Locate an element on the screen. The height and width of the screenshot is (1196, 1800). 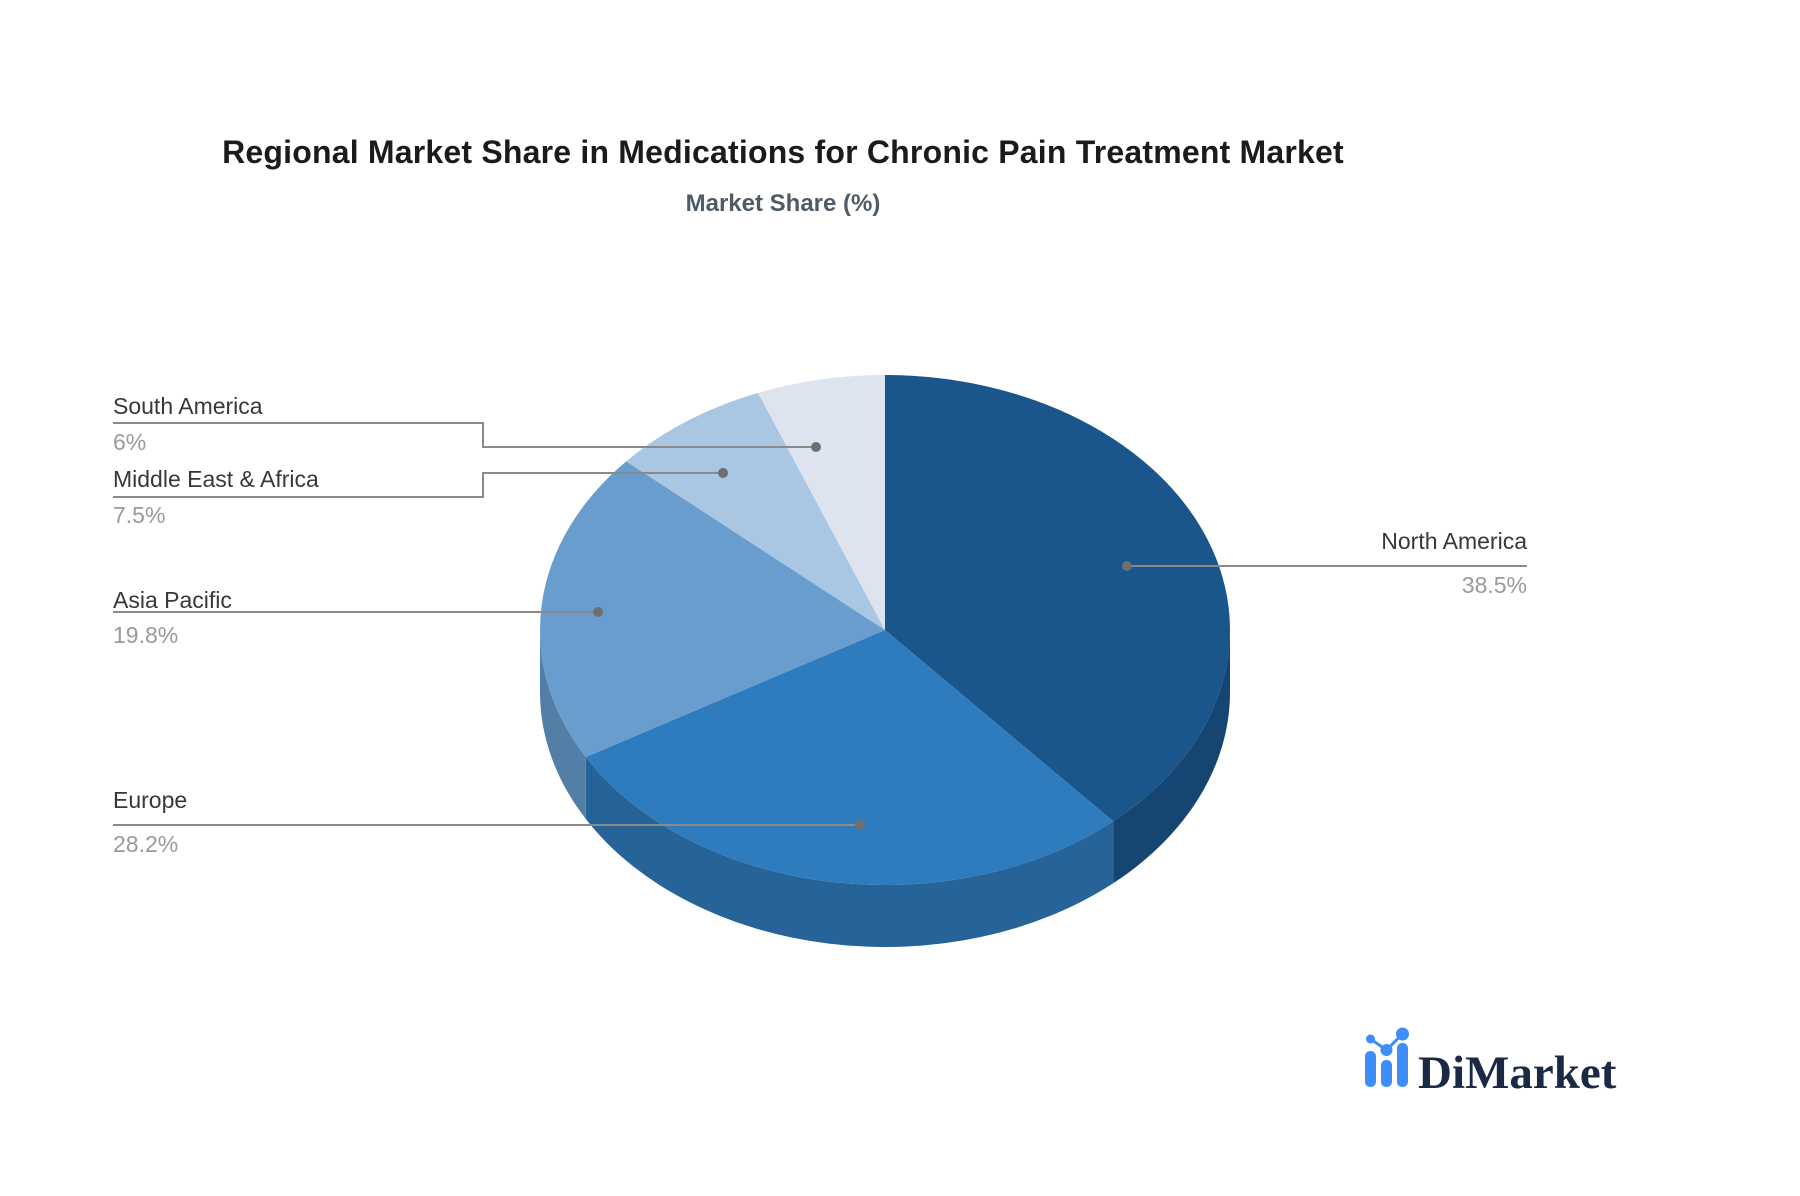
leader-dot-europe is located at coordinates (860, 825).